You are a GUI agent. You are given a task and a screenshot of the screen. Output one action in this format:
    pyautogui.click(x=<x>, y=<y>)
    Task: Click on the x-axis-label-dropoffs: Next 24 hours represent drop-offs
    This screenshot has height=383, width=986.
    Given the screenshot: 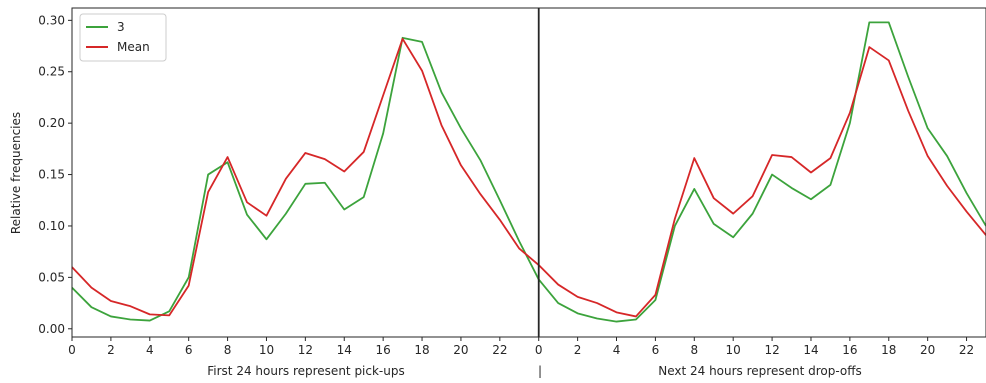 What is the action you would take?
    pyautogui.click(x=760, y=371)
    